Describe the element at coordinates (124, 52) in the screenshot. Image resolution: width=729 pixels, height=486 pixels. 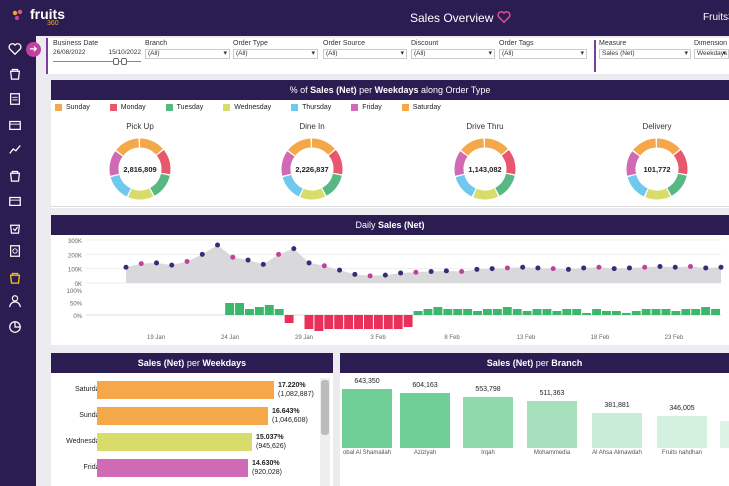
I see `date-end: 15/10/2022` at that location.